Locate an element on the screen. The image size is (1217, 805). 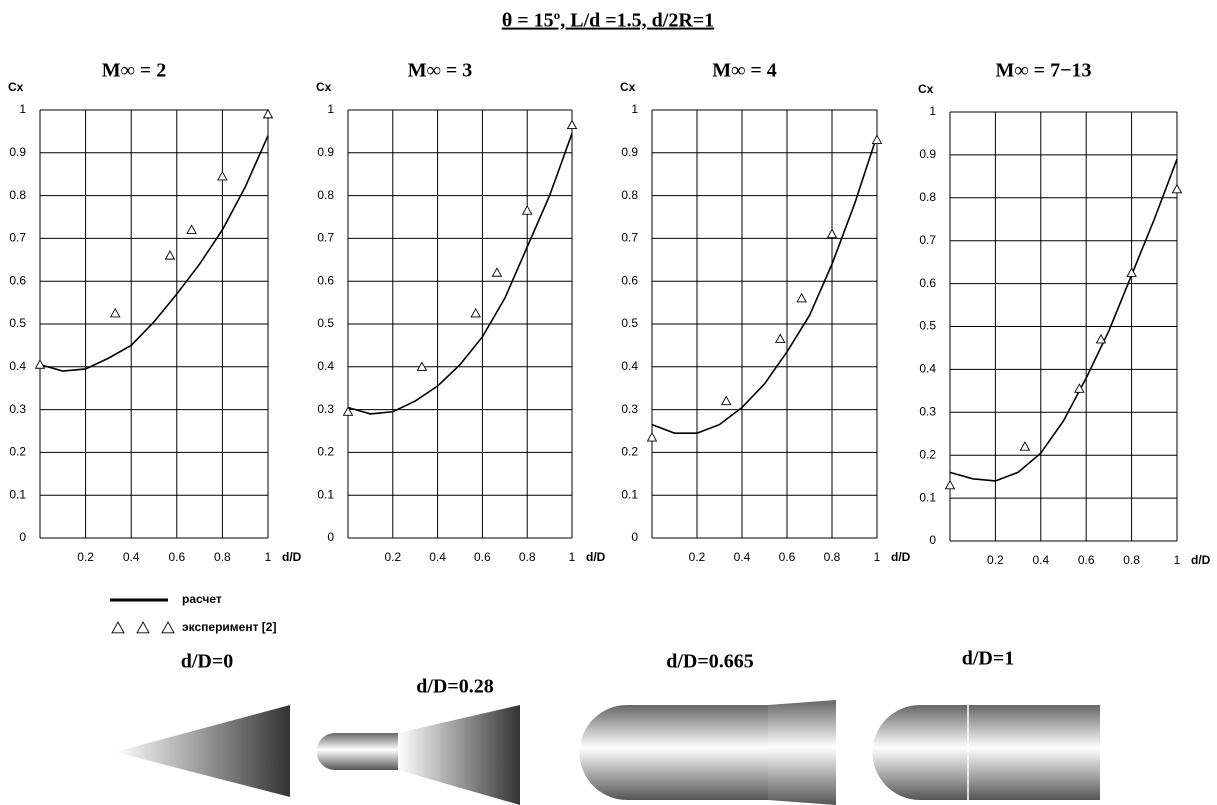
shape-label: d/D=1 is located at coordinates (988, 659).